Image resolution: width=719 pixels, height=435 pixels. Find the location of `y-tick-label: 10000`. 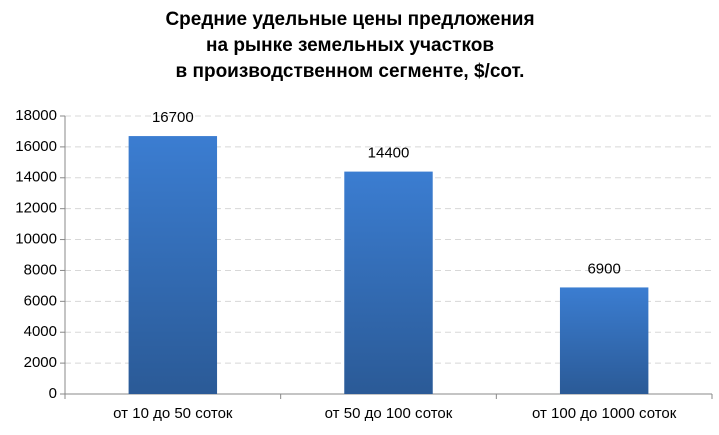

y-tick-label: 10000 is located at coordinates (36, 239).